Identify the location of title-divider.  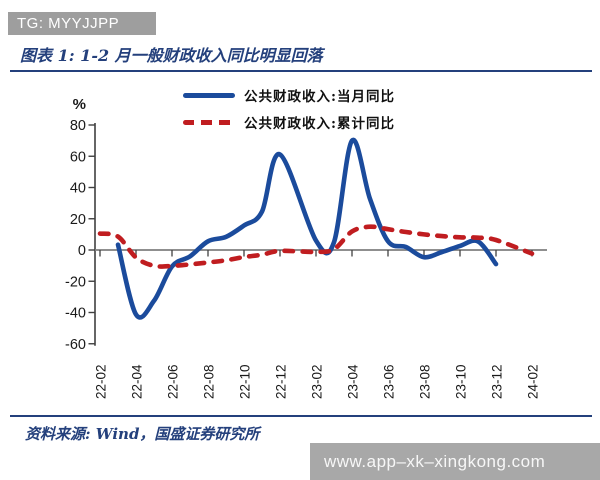
(301, 71).